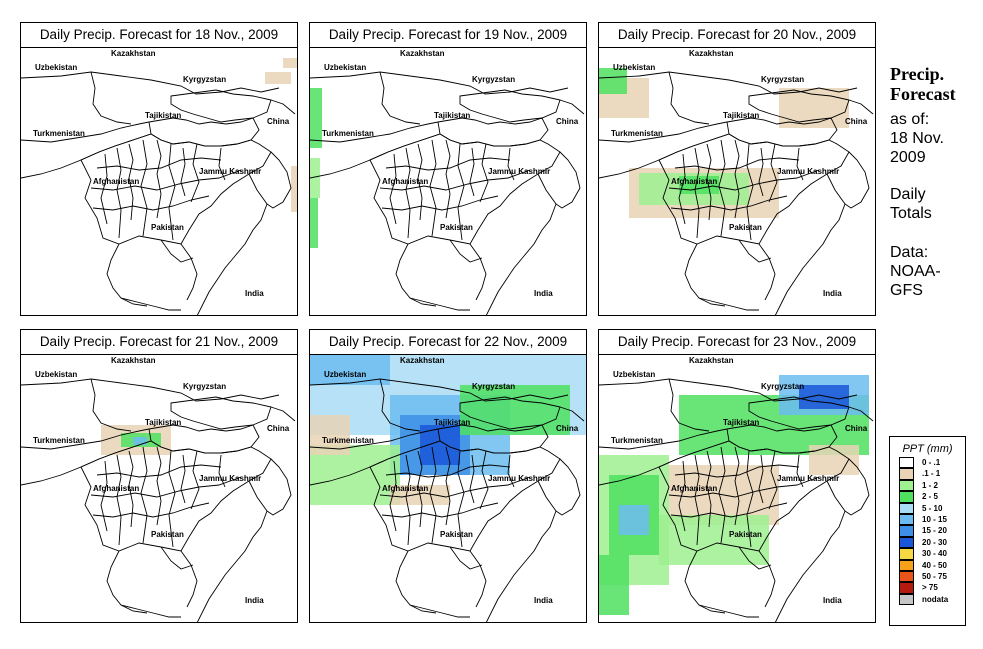 This screenshot has height=649, width=983. I want to click on panel-title: Daily Precip. Forecast for 23 Nov., 2009, so click(737, 342).